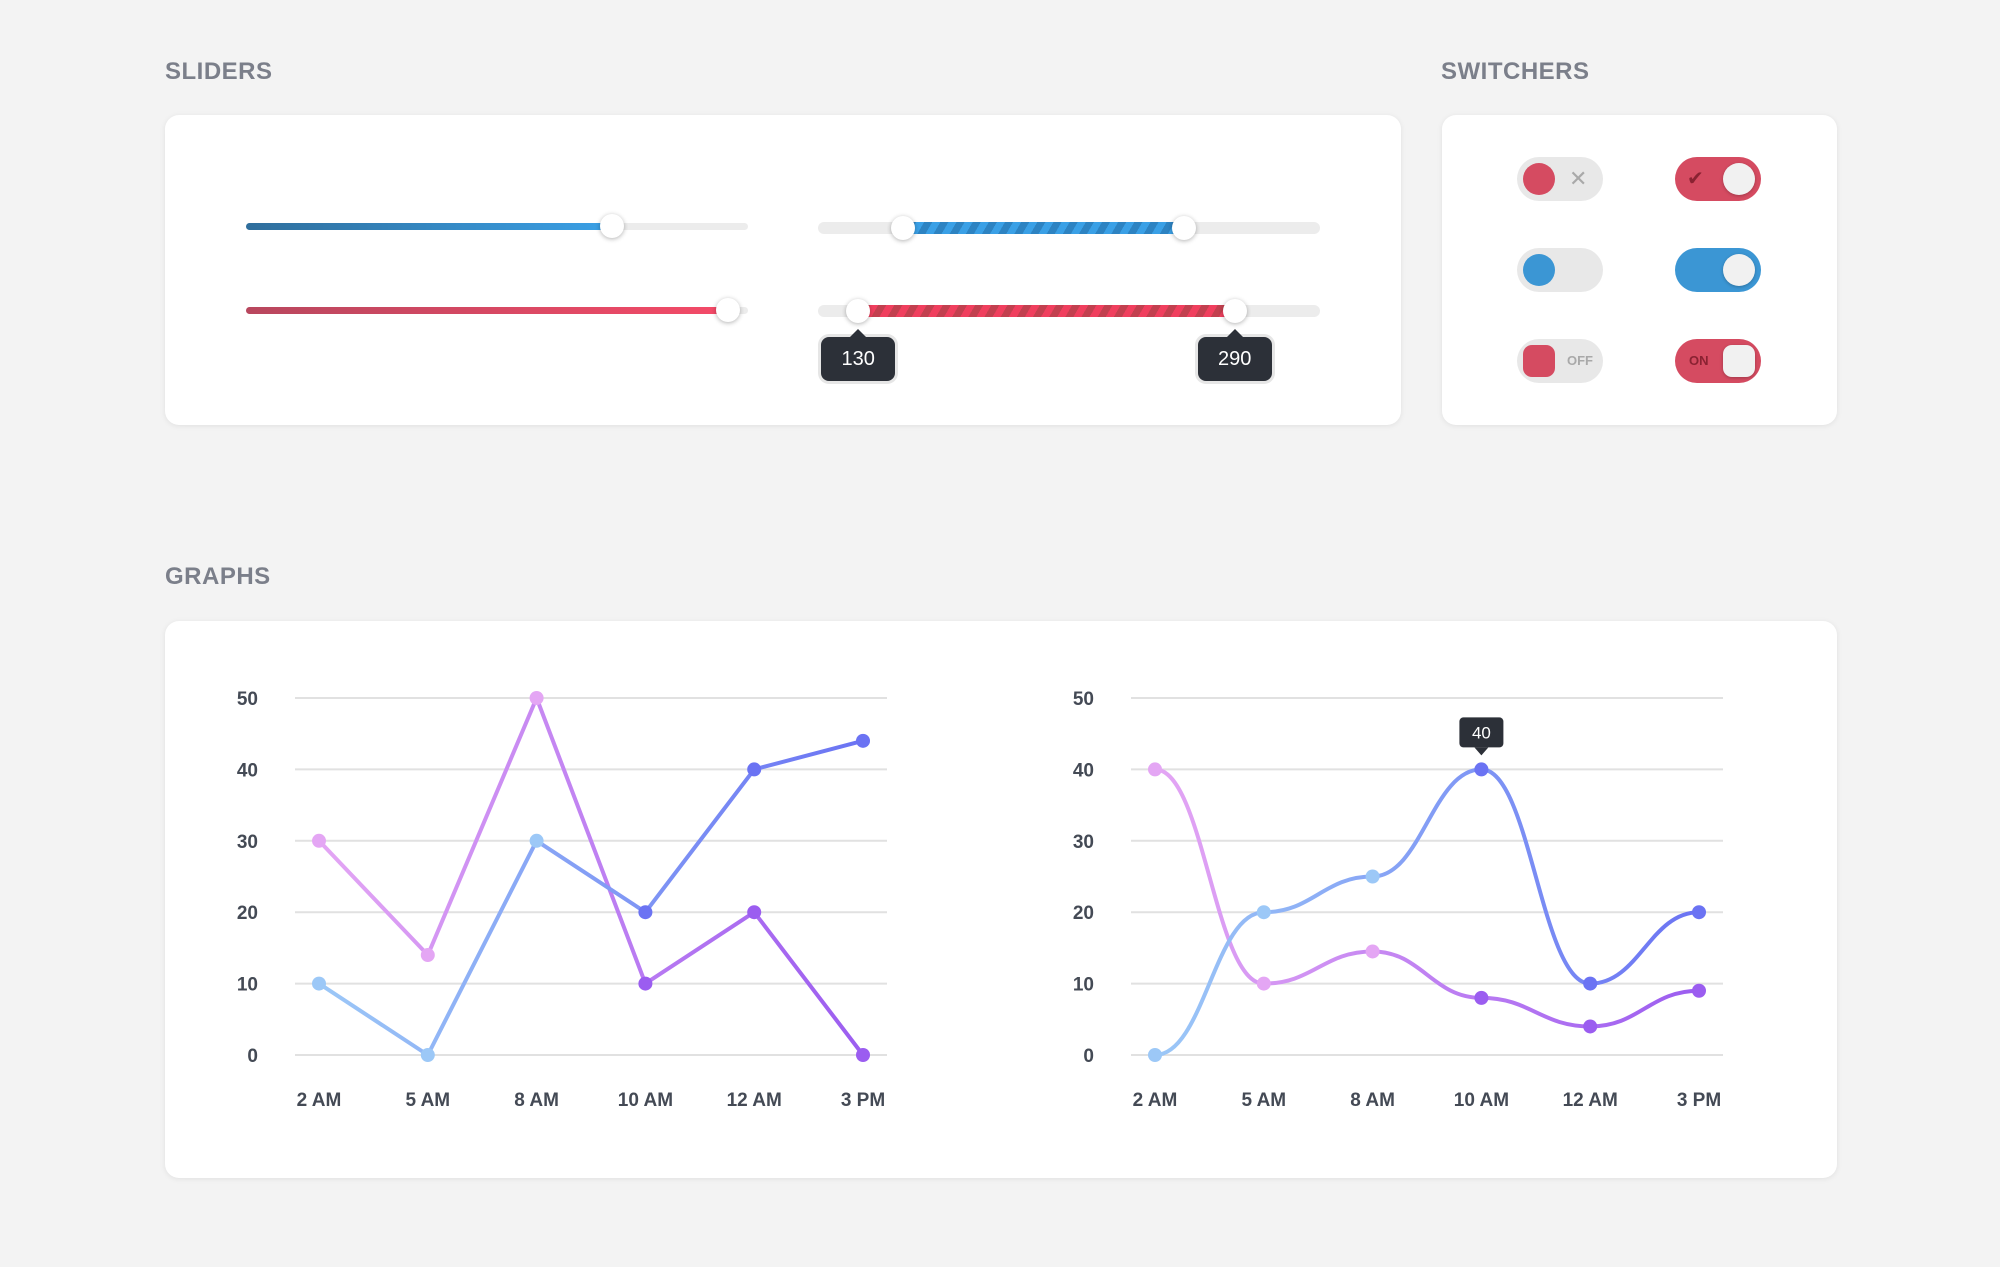 The height and width of the screenshot is (1267, 2000). I want to click on tooltip-label: 40, so click(1481, 732).